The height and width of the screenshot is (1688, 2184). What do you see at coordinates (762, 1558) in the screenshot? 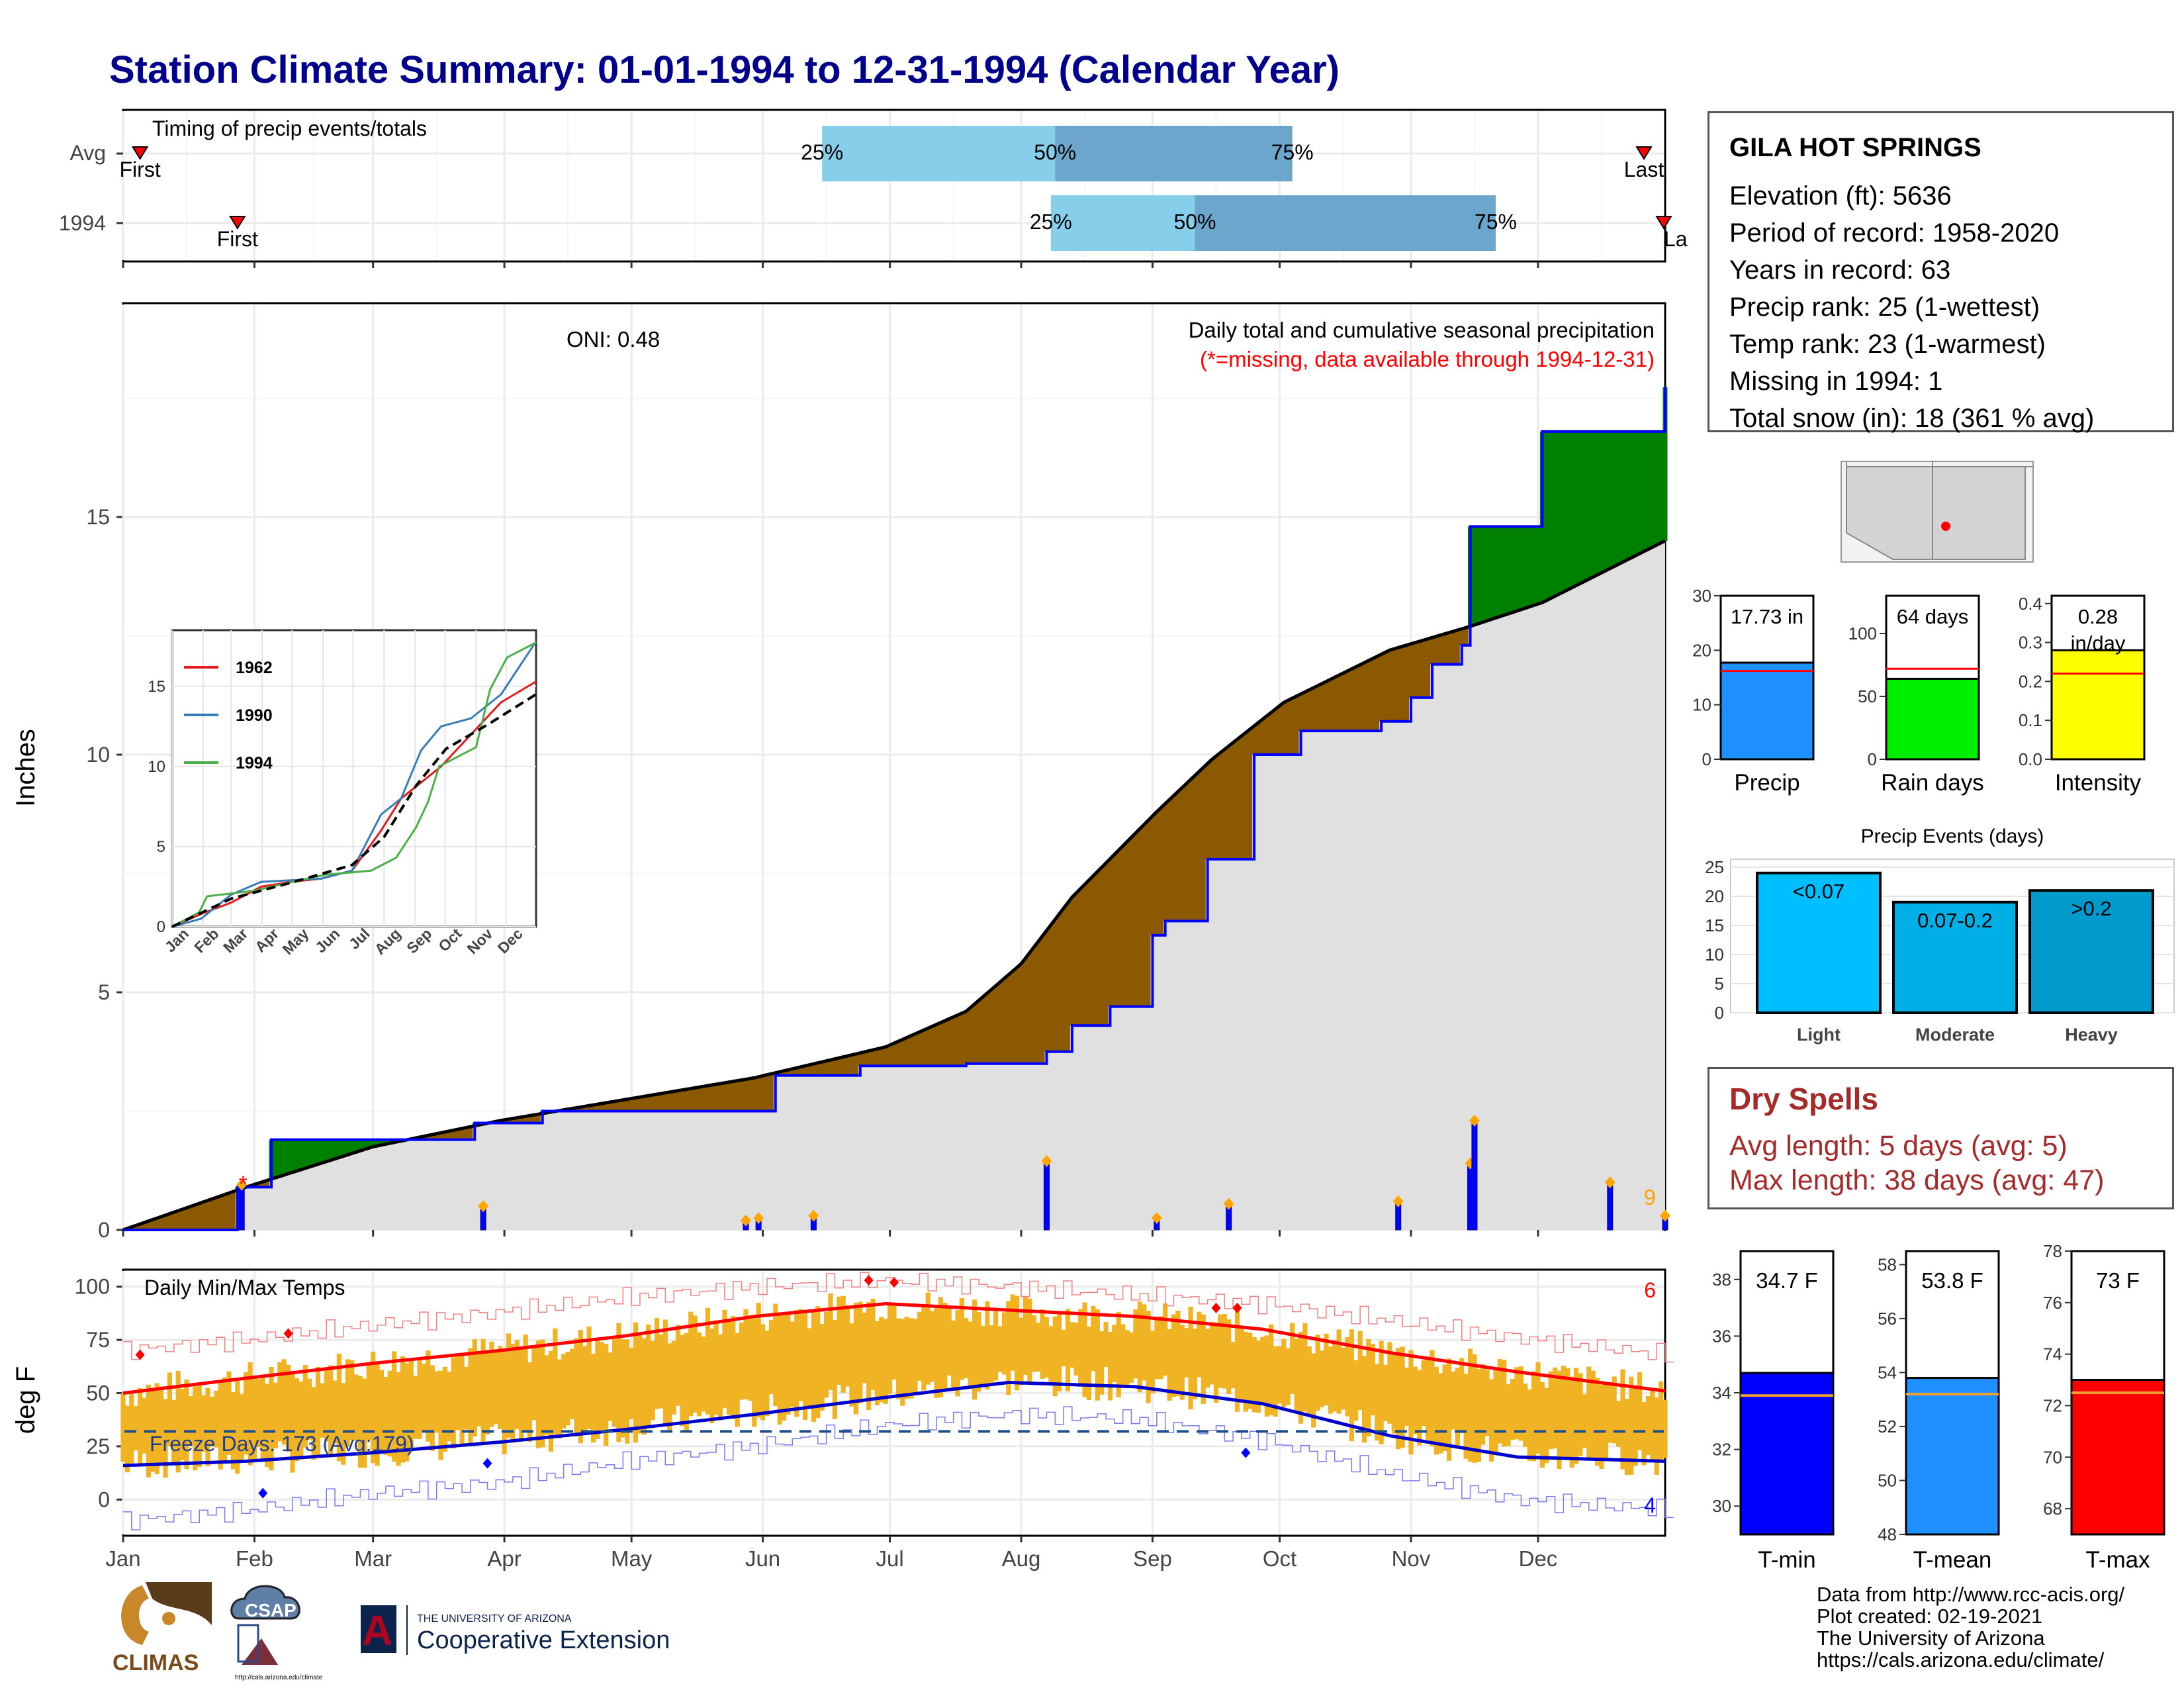
I see `month-label: Jun` at bounding box center [762, 1558].